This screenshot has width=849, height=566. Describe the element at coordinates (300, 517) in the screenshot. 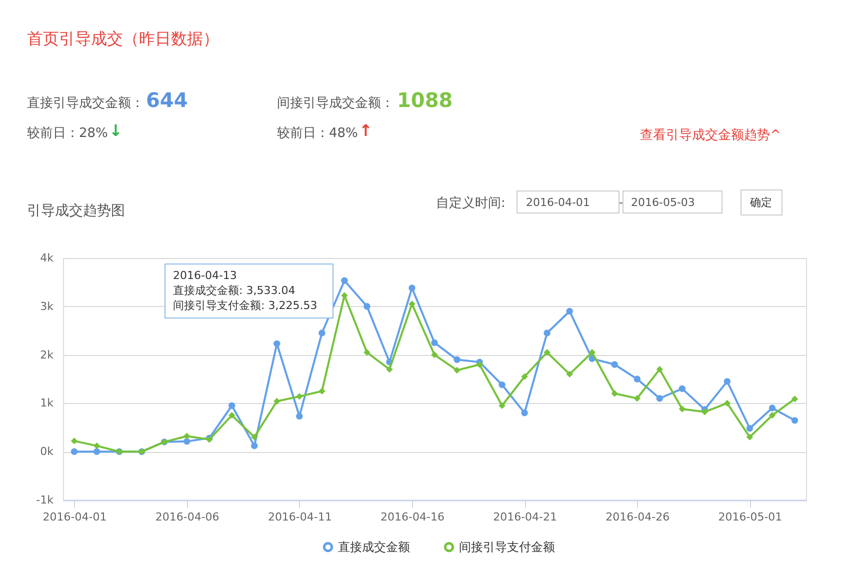

I see `x-tick-label: 2016-04-11` at that location.